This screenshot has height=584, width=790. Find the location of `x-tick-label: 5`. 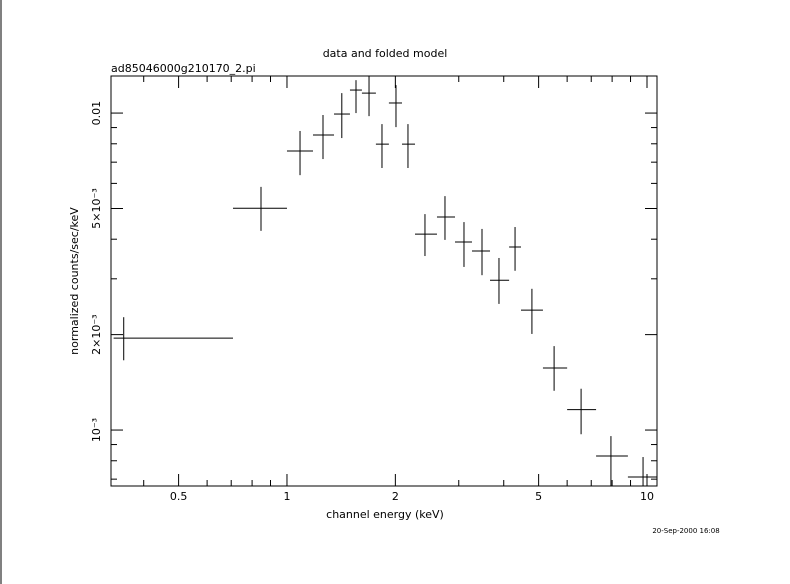

x-tick-label: 5 is located at coordinates (538, 496).